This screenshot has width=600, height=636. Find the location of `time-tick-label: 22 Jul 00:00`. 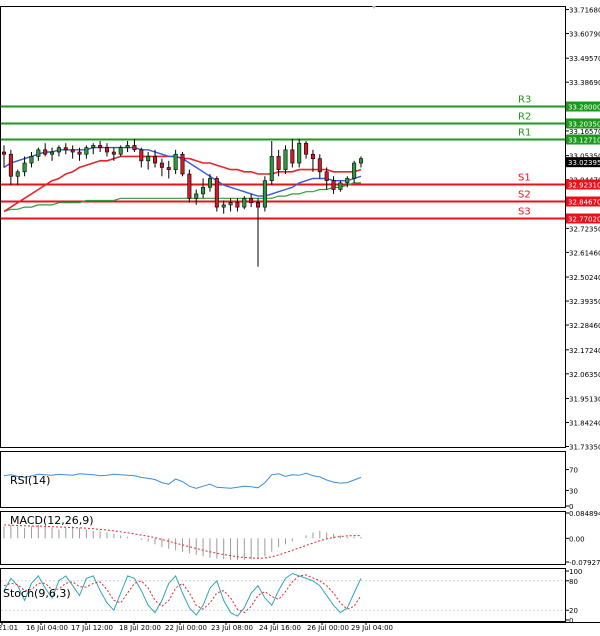

time-tick-label: 22 Jul 00:00 is located at coordinates (186, 628).